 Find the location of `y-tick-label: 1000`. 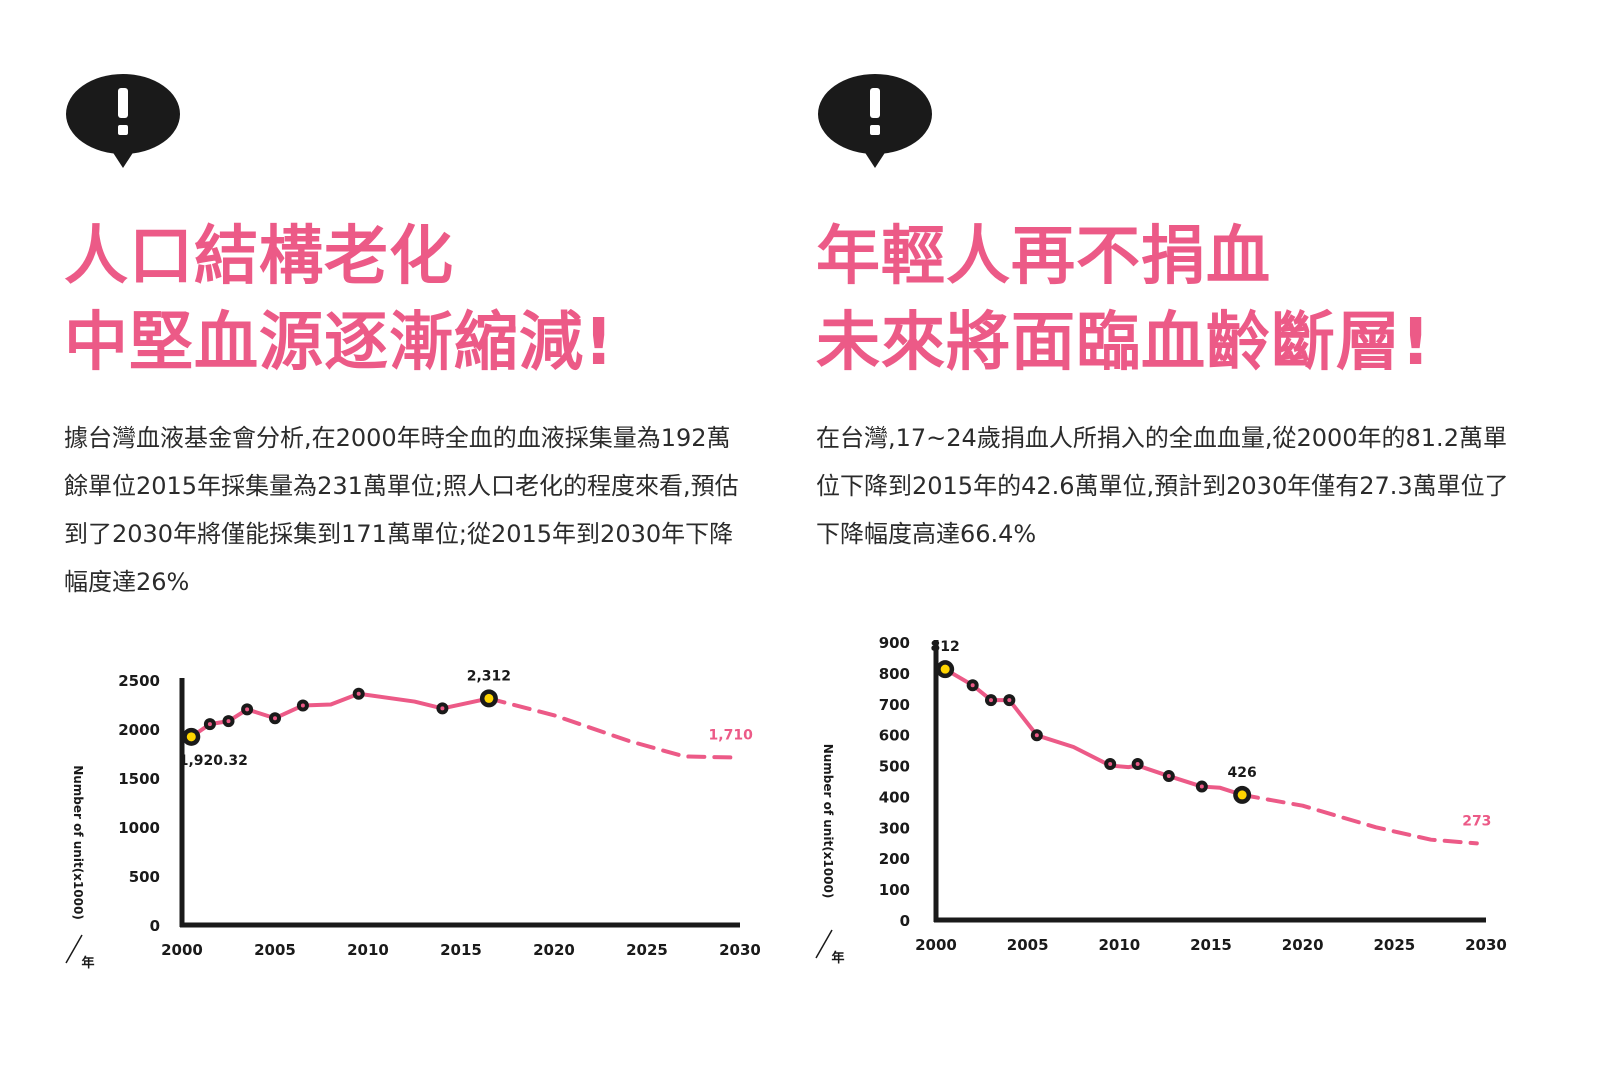

y-tick-label: 1000 is located at coordinates (139, 828).